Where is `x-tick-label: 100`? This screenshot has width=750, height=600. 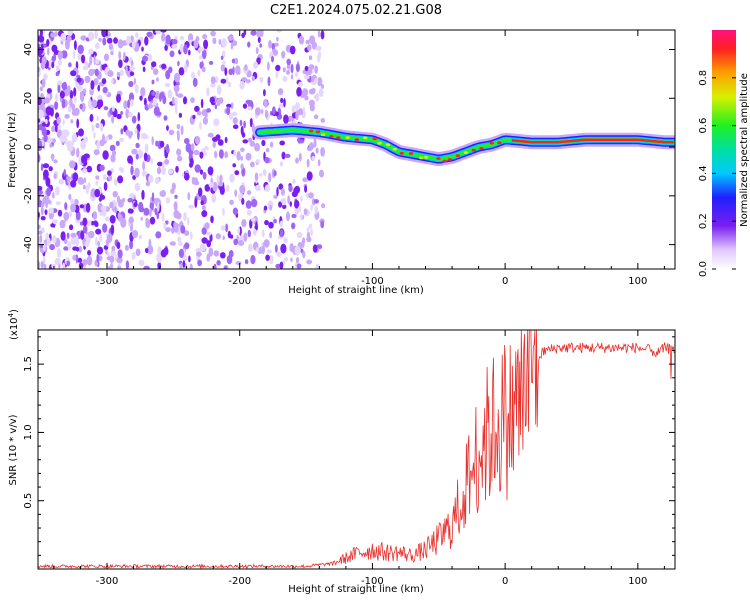
x-tick-label: 100 is located at coordinates (637, 581).